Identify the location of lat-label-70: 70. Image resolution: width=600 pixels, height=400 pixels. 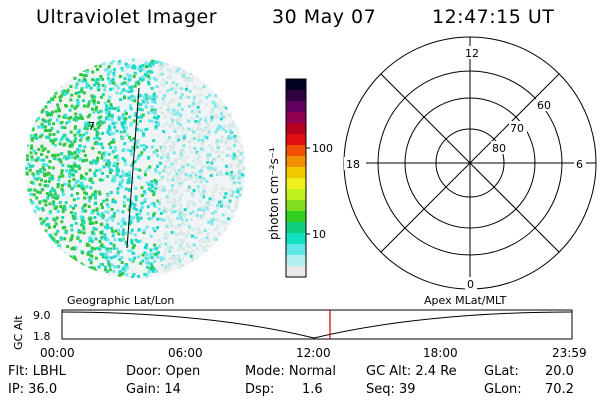
(517, 128).